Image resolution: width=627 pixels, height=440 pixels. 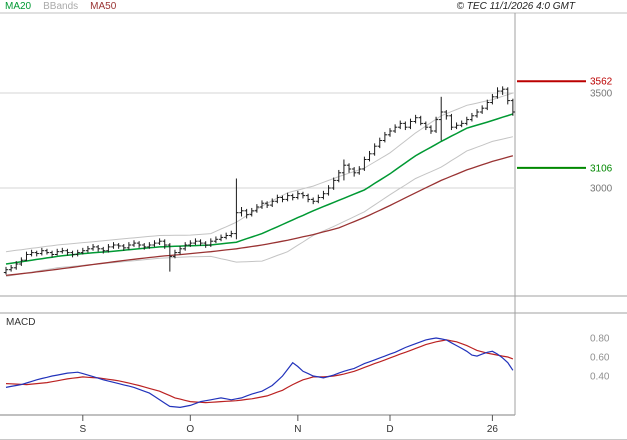 I want to click on price-level-label: 3562, so click(x=601, y=82).